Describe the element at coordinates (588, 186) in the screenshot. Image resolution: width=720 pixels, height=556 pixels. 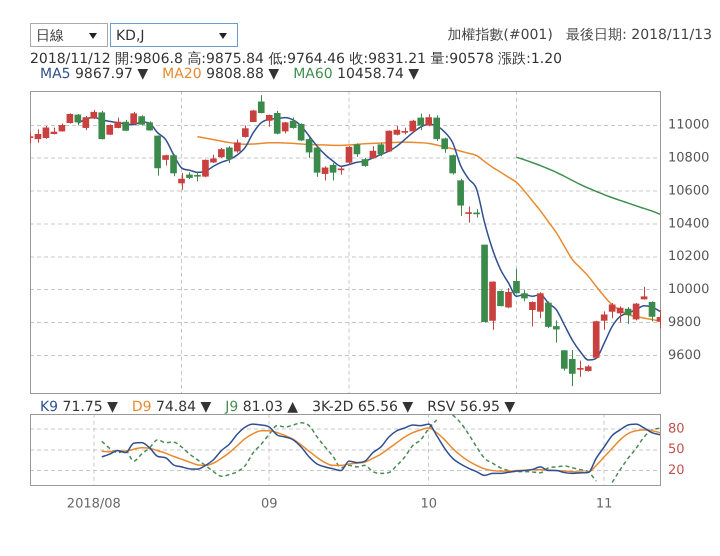
I see `line-series` at that location.